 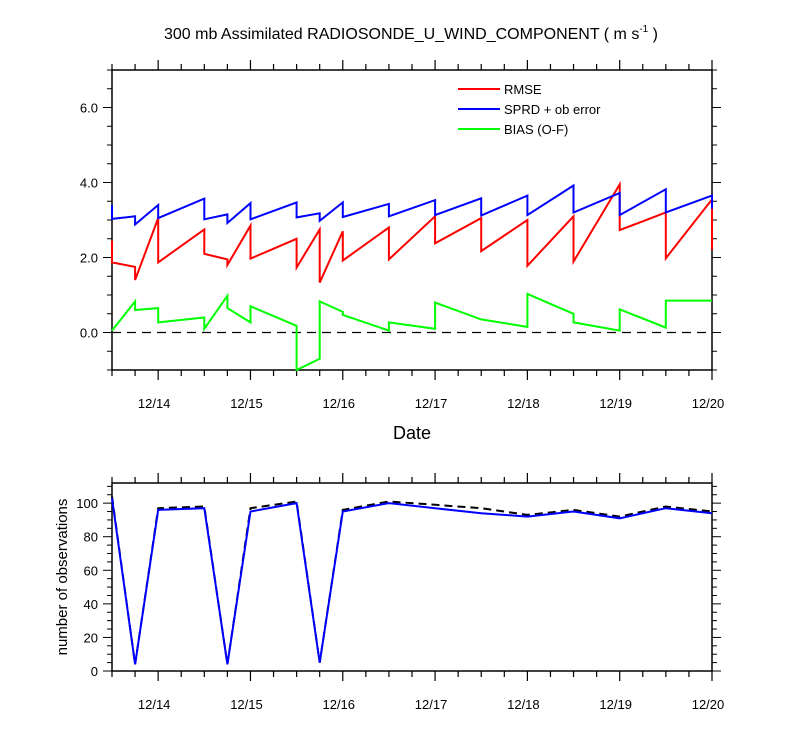 What do you see at coordinates (87, 503) in the screenshot?
I see `bottom-y-tick-label: 100` at bounding box center [87, 503].